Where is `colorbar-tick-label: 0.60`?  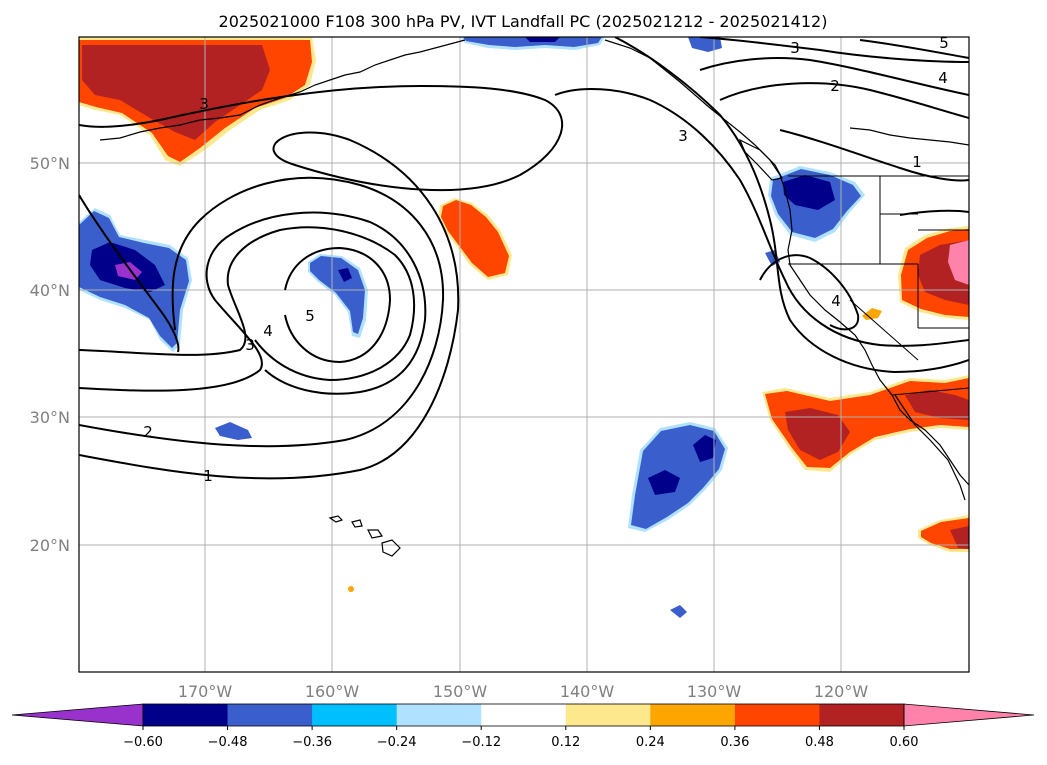
colorbar-tick-label: 0.60 is located at coordinates (904, 742).